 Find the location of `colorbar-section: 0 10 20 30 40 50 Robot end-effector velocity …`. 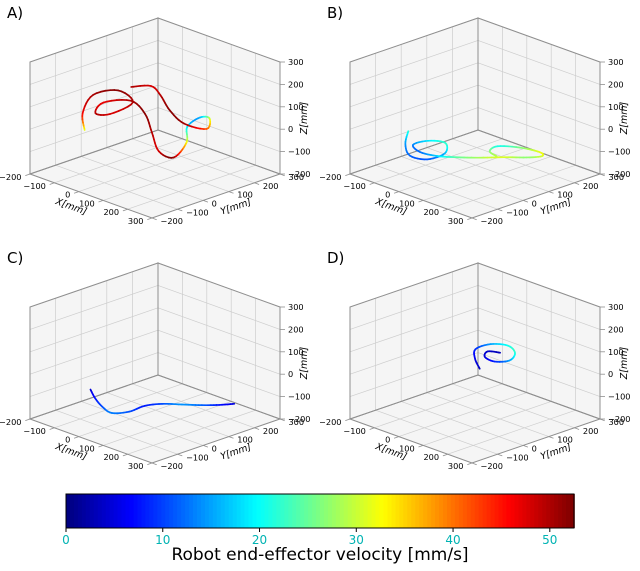

colorbar-section: 0 10 20 30 40 50 Robot end-effector velocity … is located at coordinates (320, 530).